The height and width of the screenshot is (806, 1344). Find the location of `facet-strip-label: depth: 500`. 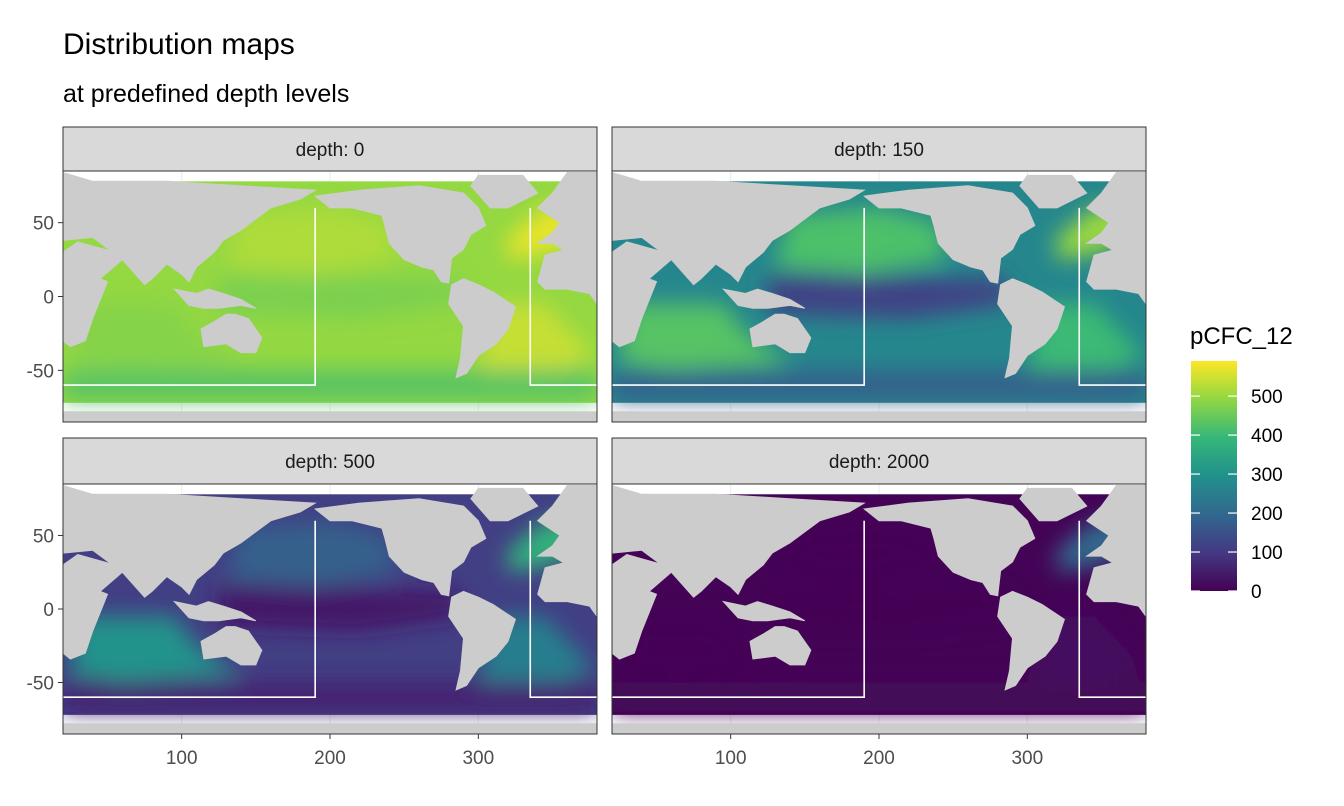

facet-strip-label: depth: 500 is located at coordinates (330, 462).